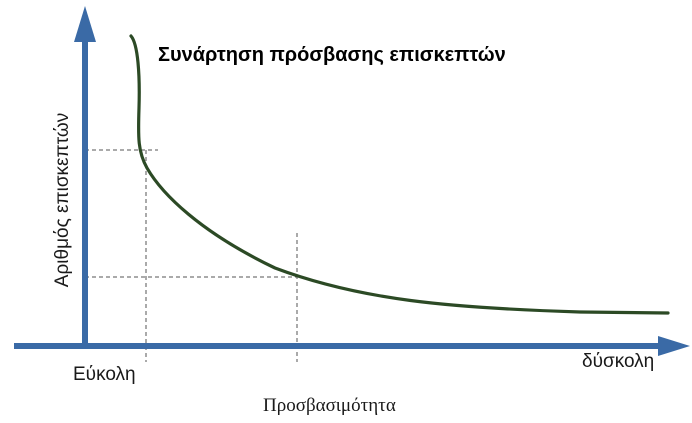 Image resolution: width=692 pixels, height=423 pixels. Describe the element at coordinates (62, 200) in the screenshot. I see `y-axis-label: Αριθμός επισκεπτών` at that location.